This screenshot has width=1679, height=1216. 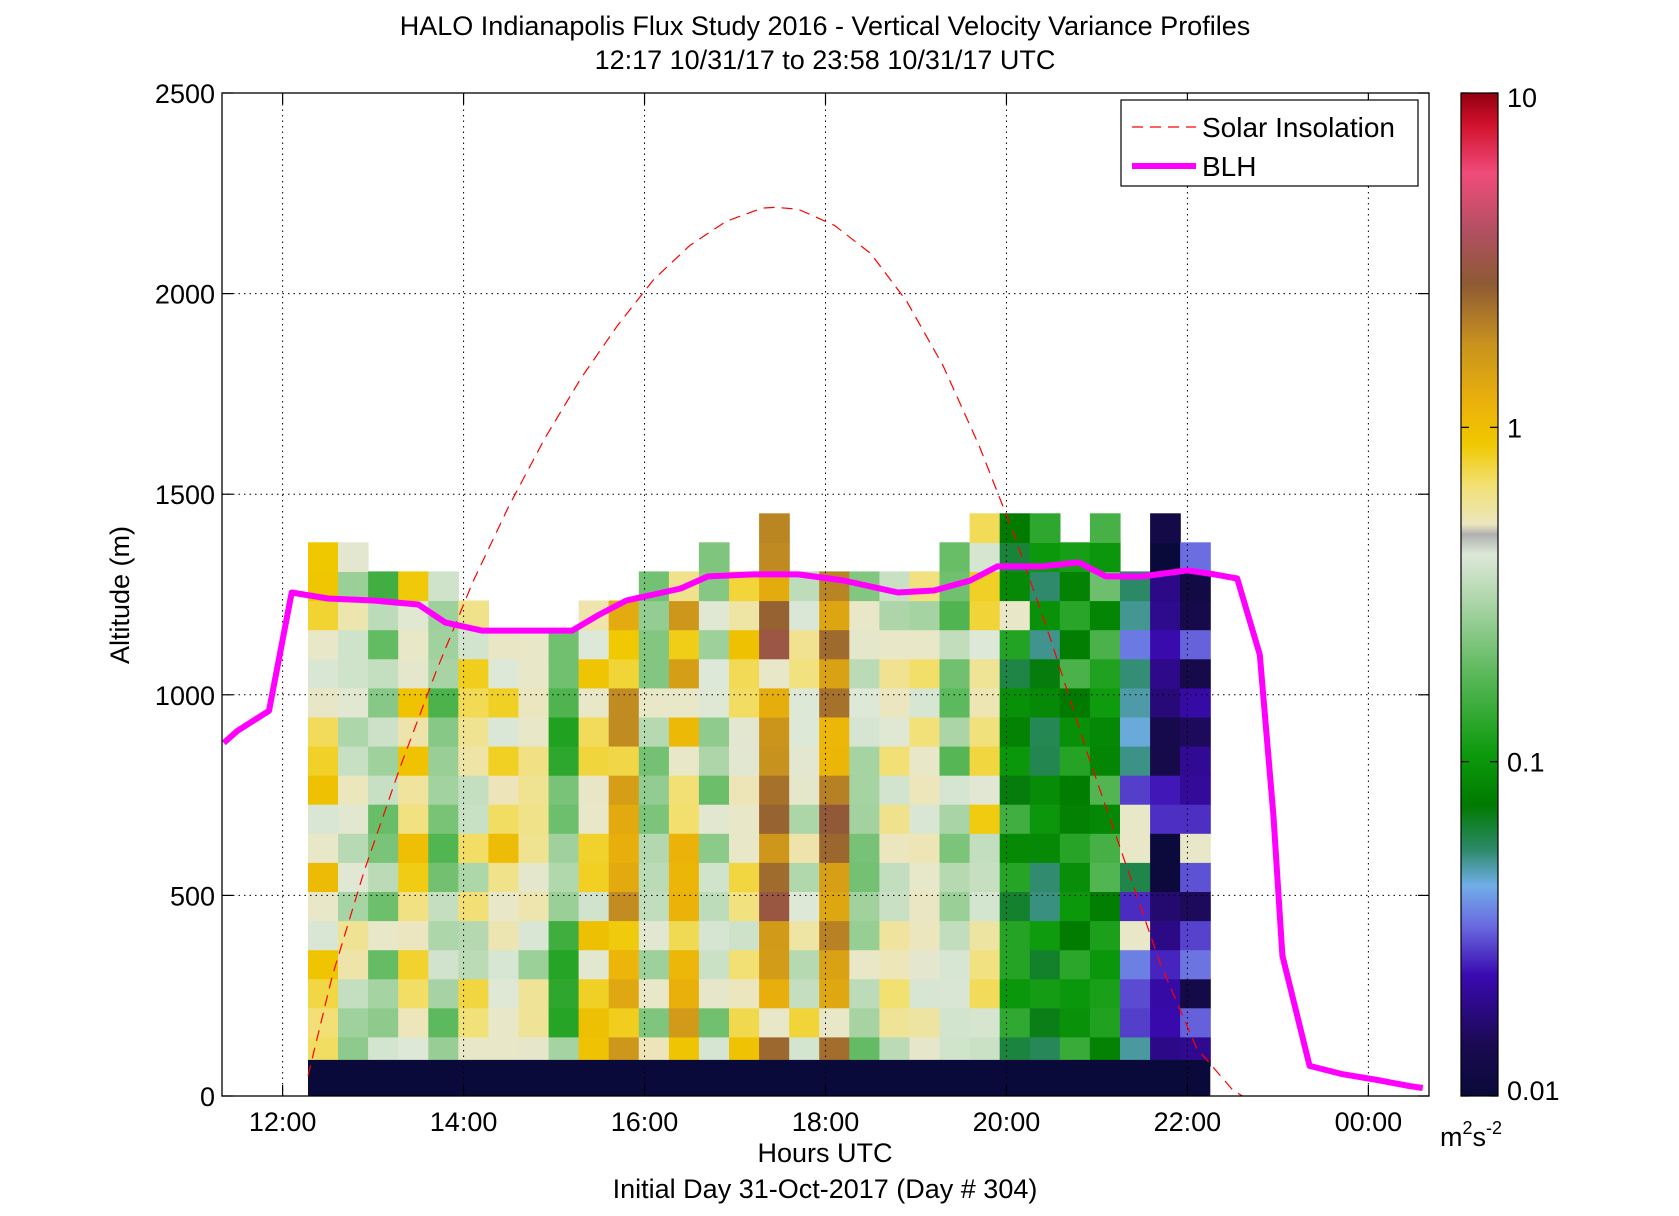 I want to click on legend-blh-label: BLH, so click(x=1229, y=166).